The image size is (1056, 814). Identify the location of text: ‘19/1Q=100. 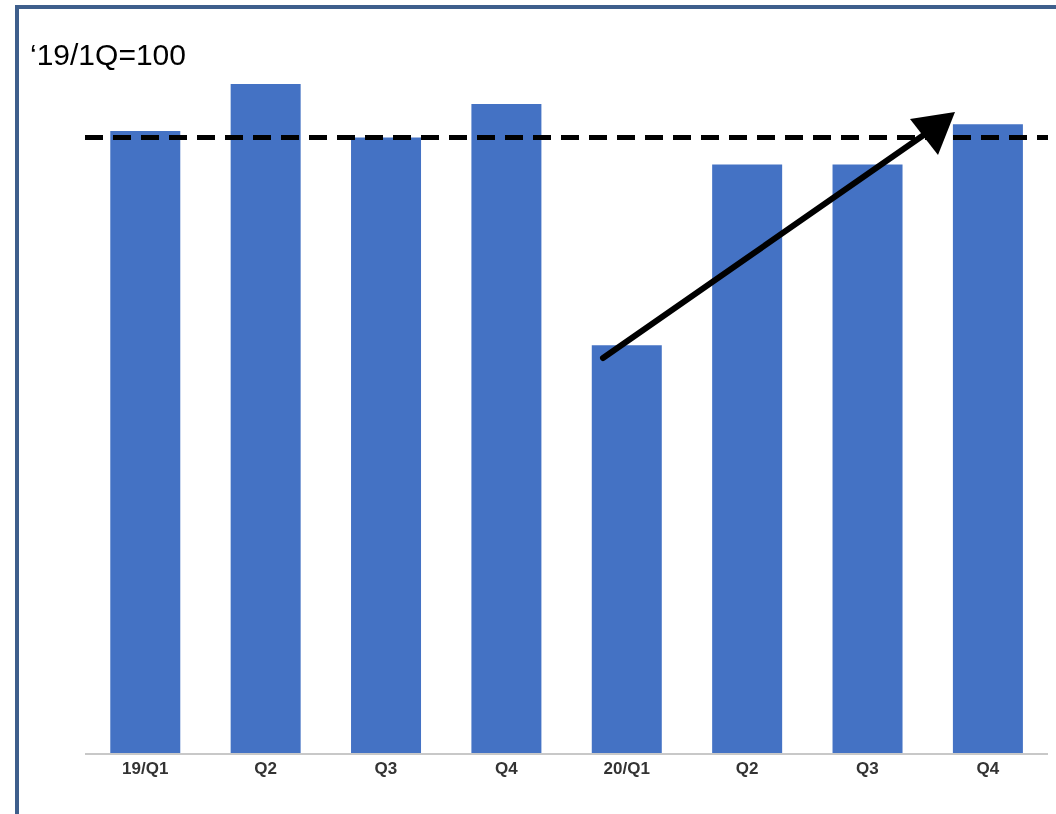
(108, 55).